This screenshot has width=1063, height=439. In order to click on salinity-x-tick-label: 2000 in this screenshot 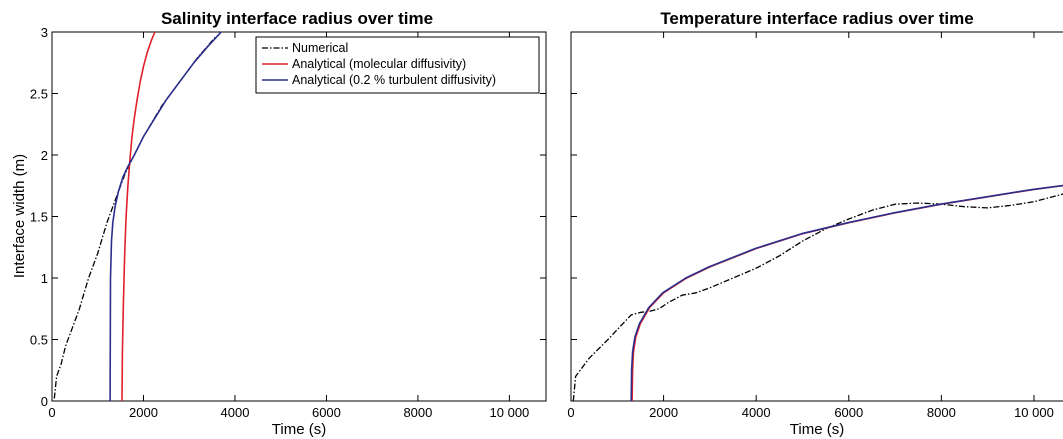, I will do `click(143, 412)`.